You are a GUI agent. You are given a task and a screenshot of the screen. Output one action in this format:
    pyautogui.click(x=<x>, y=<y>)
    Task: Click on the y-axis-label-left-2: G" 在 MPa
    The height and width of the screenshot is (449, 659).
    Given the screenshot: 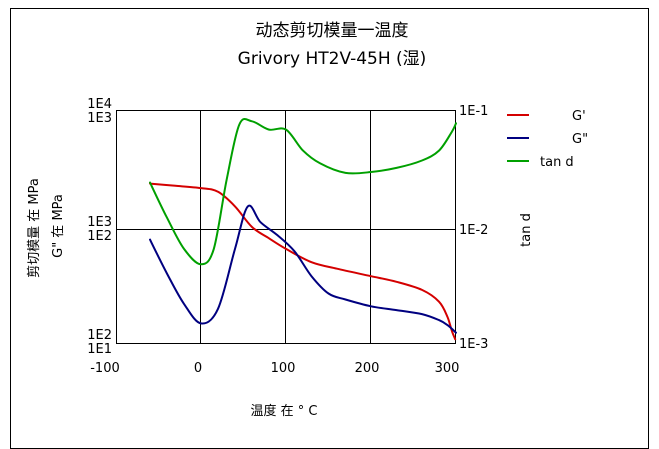 What is the action you would take?
    pyautogui.click(x=58, y=226)
    